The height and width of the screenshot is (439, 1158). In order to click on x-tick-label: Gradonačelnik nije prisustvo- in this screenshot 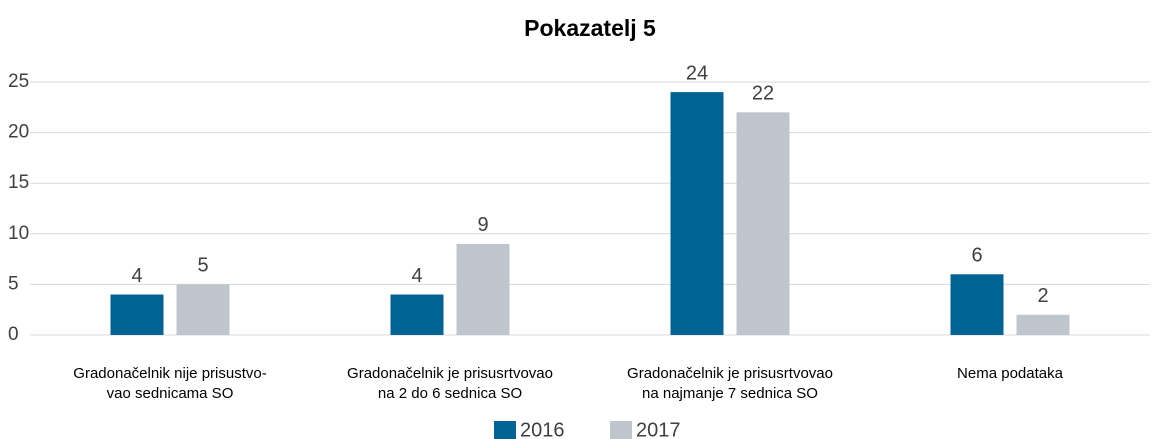, I will do `click(169, 373)`.